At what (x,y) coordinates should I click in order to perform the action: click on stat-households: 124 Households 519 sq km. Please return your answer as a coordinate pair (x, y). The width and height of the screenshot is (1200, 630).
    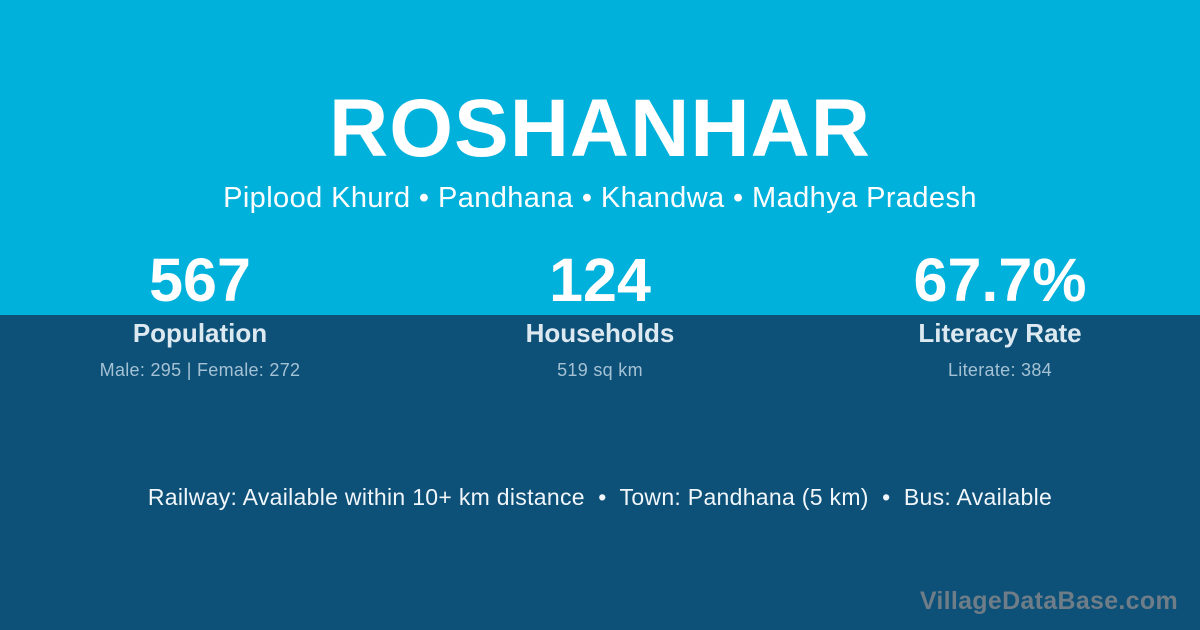
    Looking at the image, I should click on (600, 315).